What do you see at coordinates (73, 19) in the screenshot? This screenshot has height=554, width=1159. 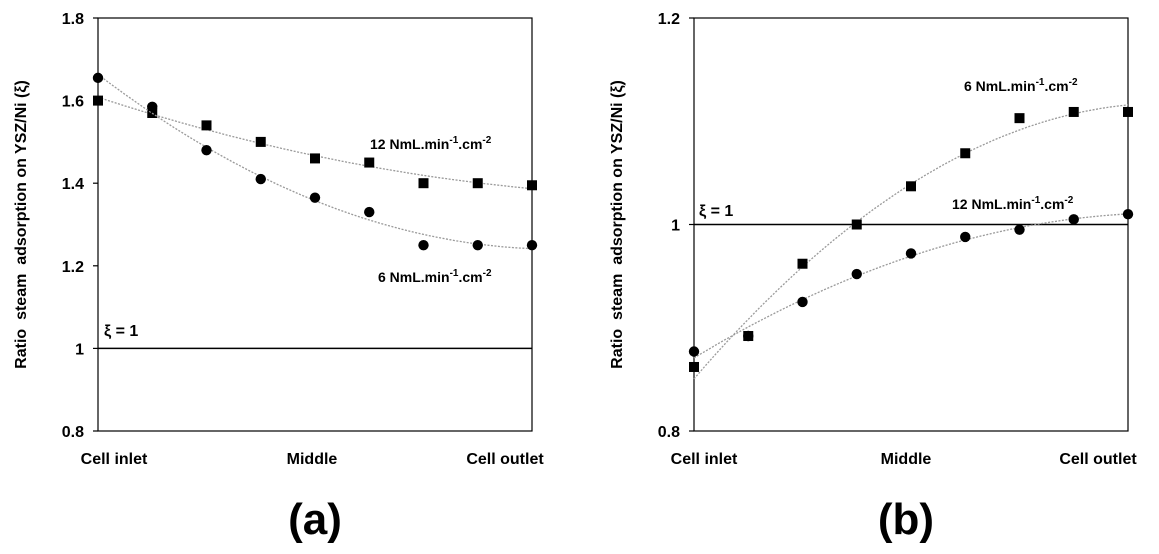 I see `y-tick-label: 1.8` at bounding box center [73, 19].